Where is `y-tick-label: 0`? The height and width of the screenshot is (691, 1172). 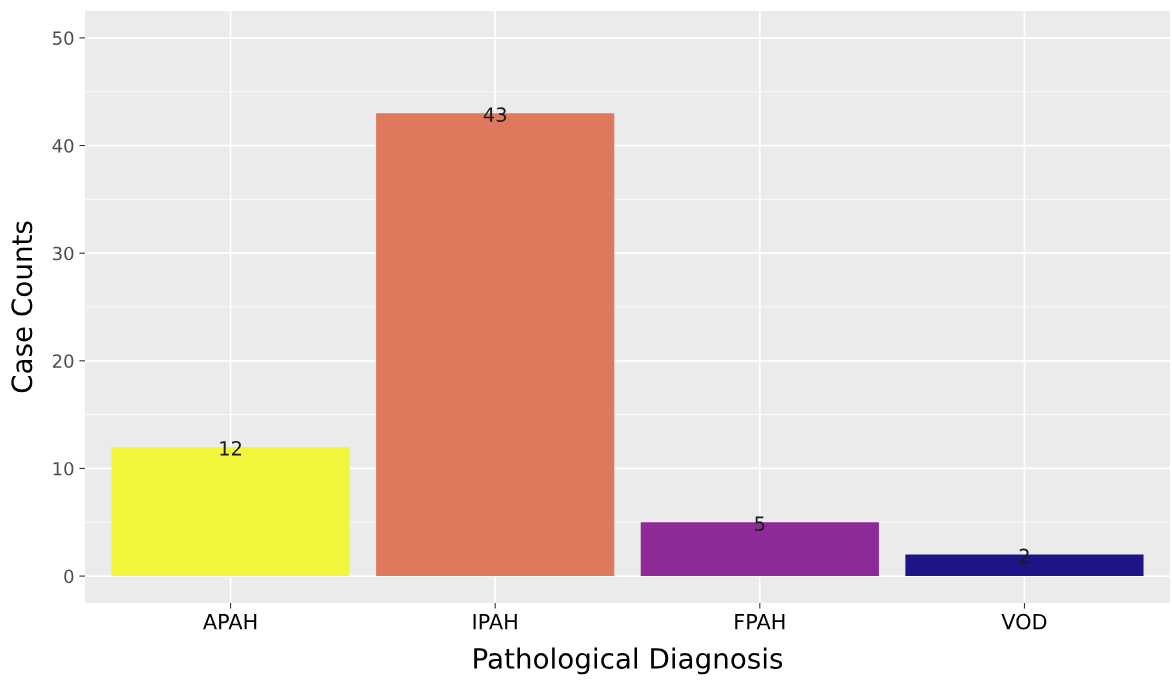
y-tick-label: 0 is located at coordinates (69, 576).